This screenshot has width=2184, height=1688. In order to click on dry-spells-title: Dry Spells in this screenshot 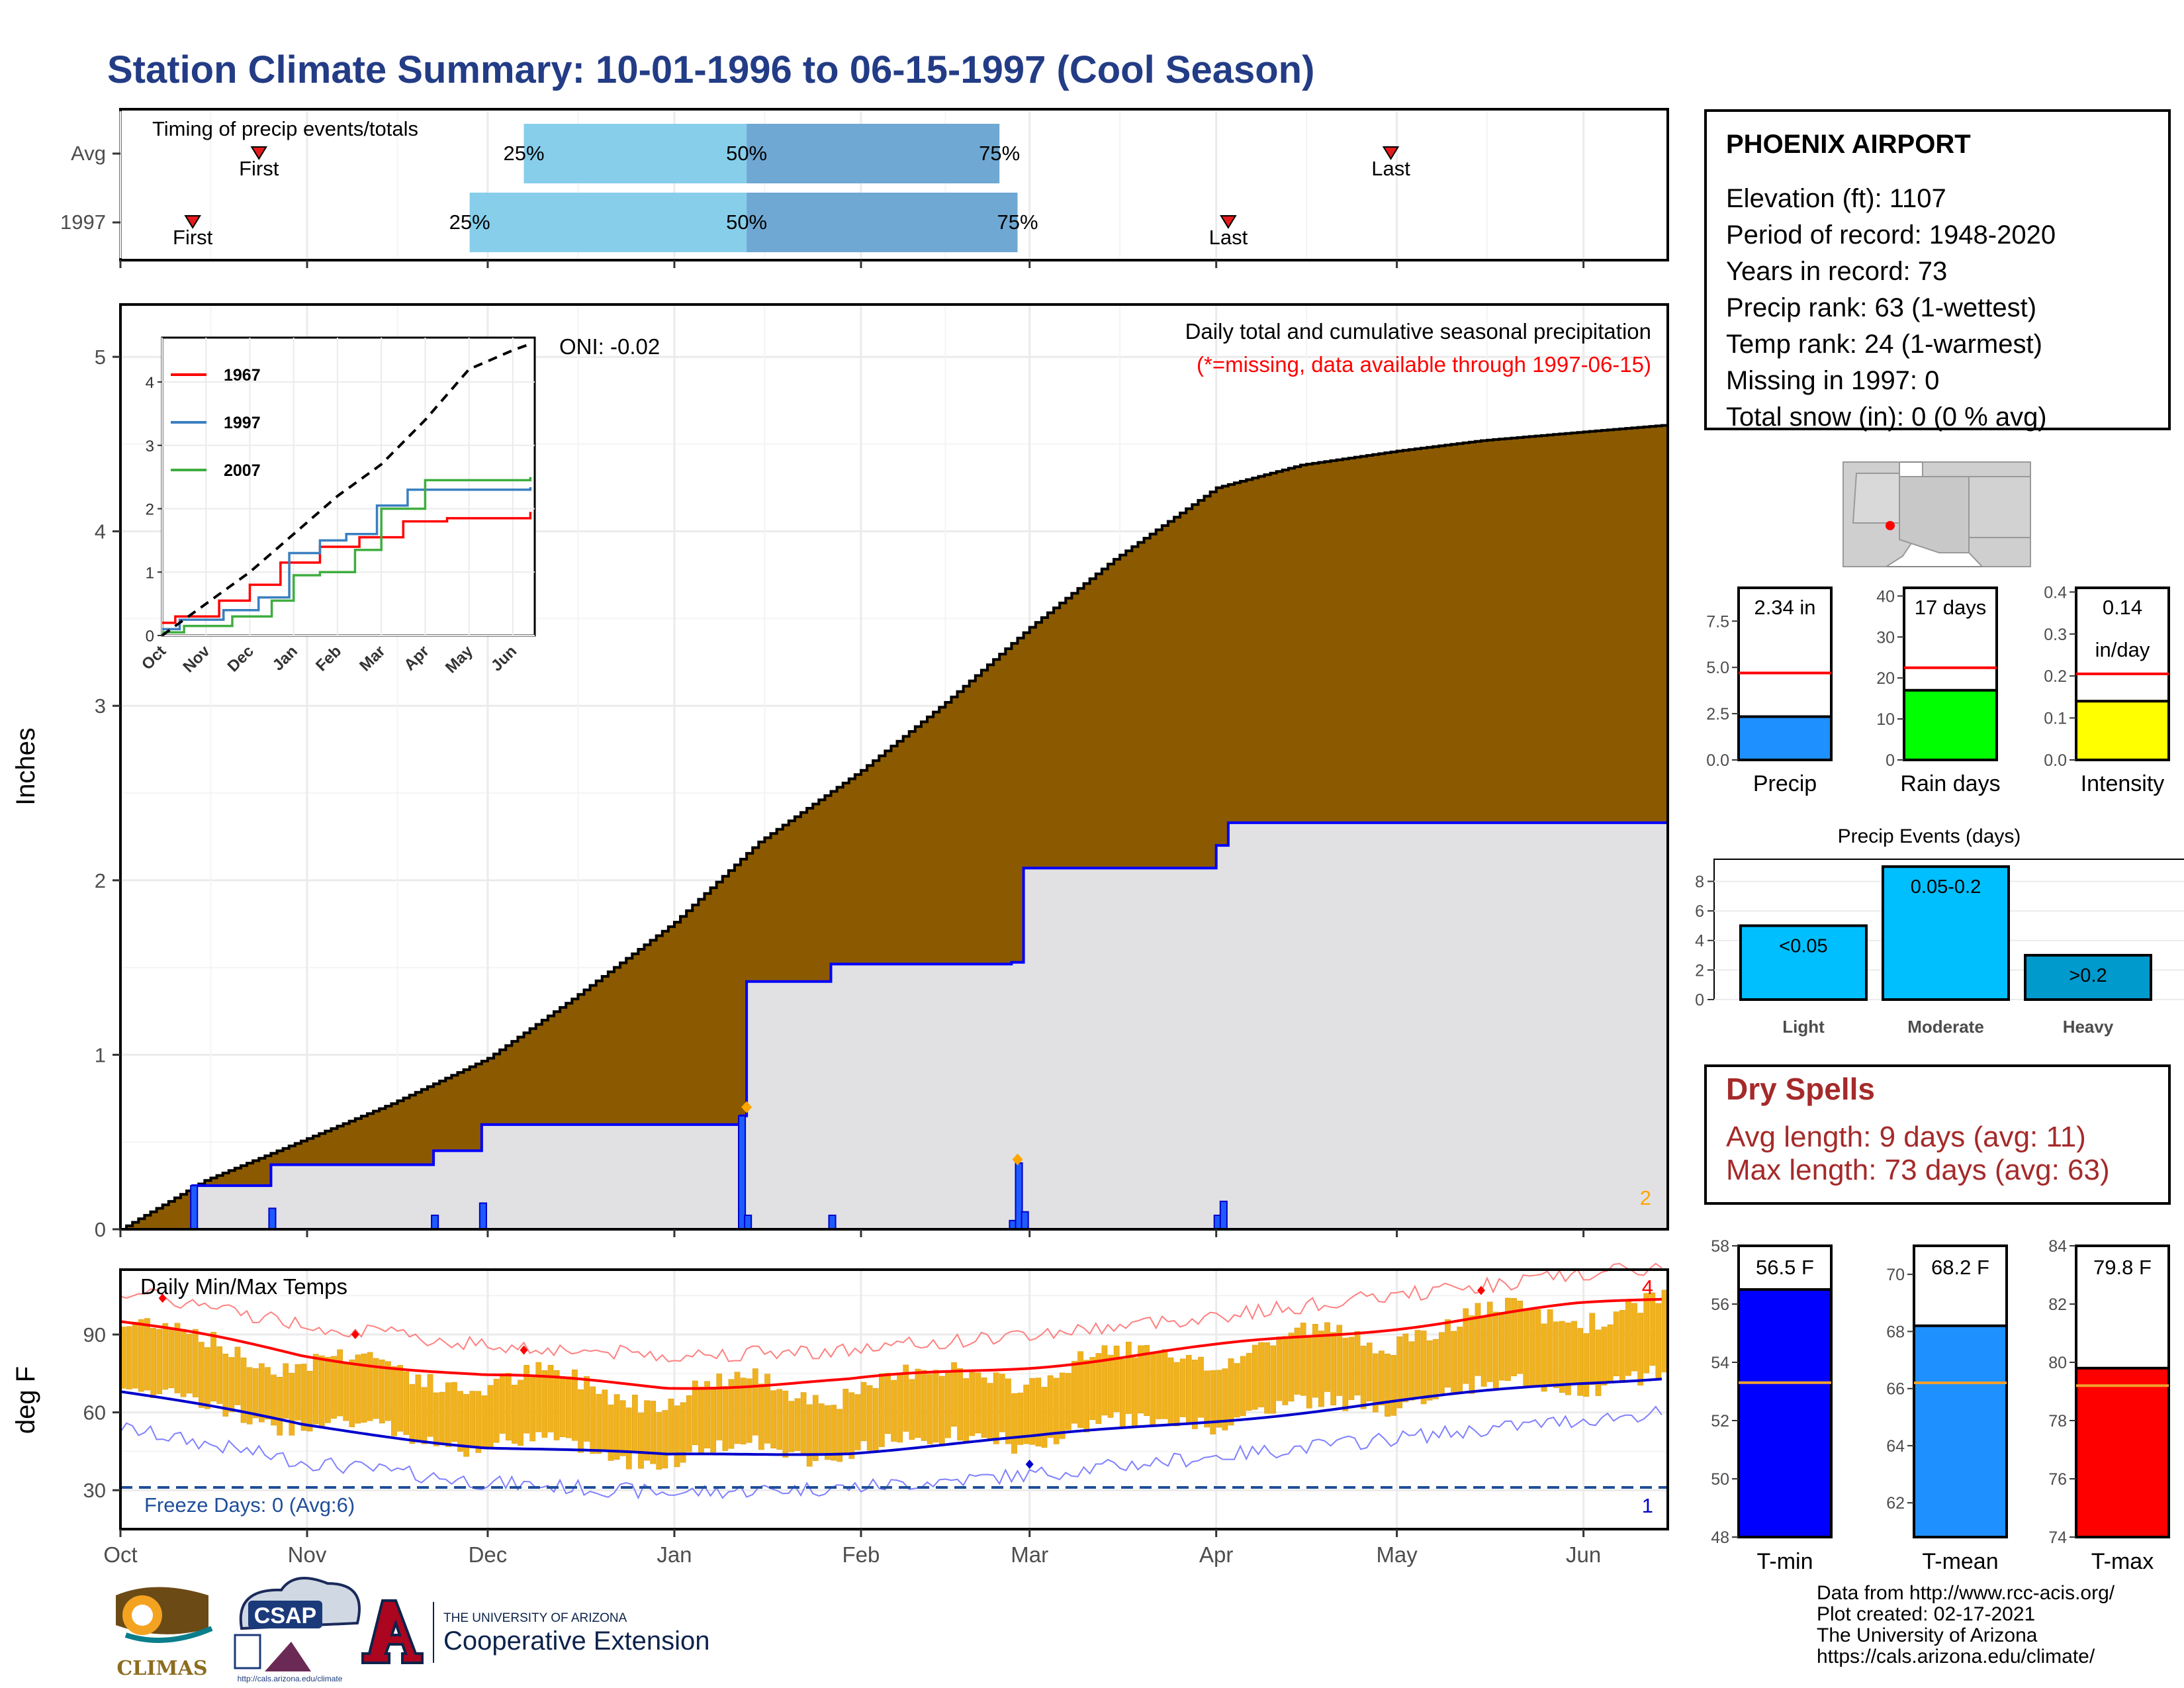, I will do `click(1800, 1089)`.